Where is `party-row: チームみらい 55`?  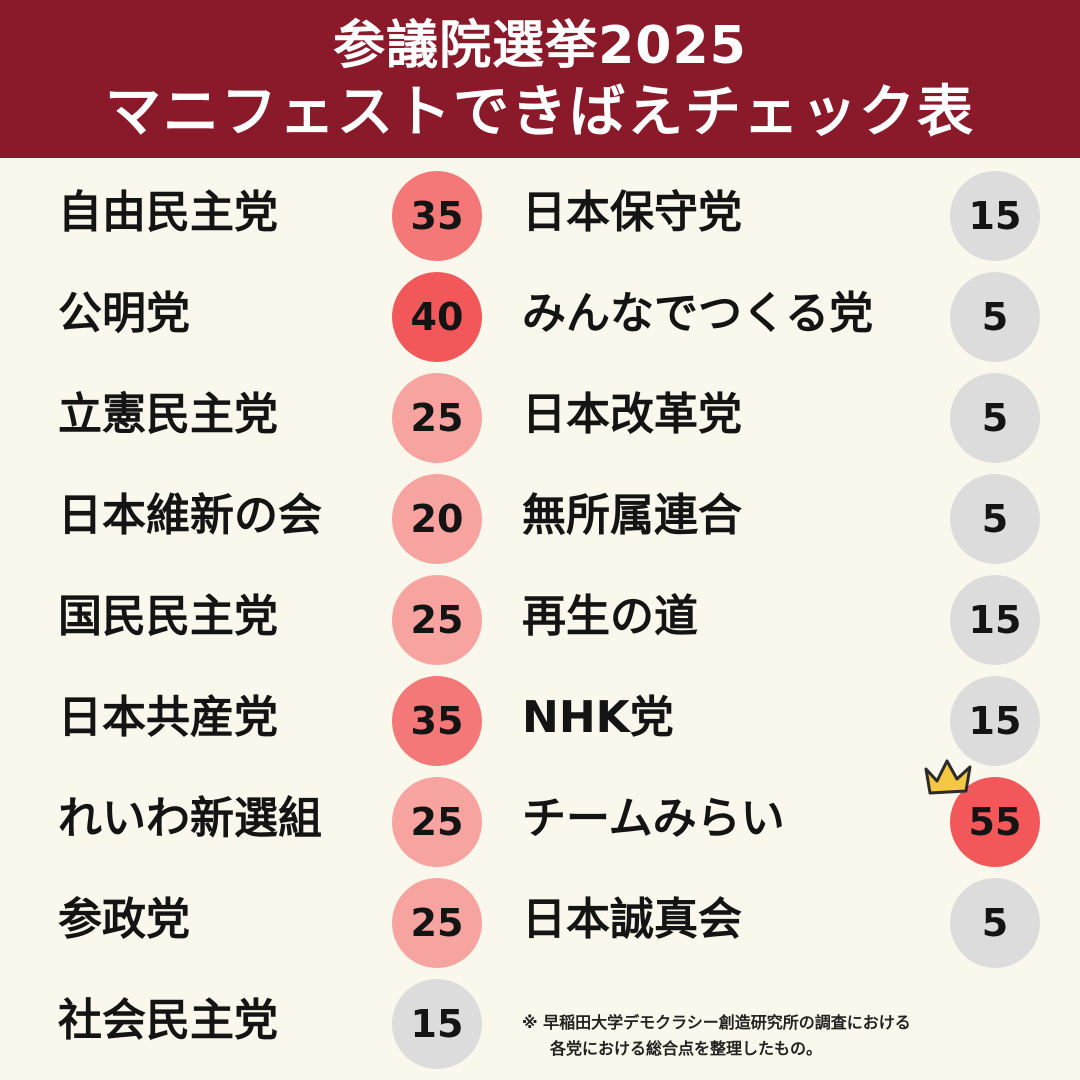 party-row: チームみらい 55 is located at coordinates (784, 815).